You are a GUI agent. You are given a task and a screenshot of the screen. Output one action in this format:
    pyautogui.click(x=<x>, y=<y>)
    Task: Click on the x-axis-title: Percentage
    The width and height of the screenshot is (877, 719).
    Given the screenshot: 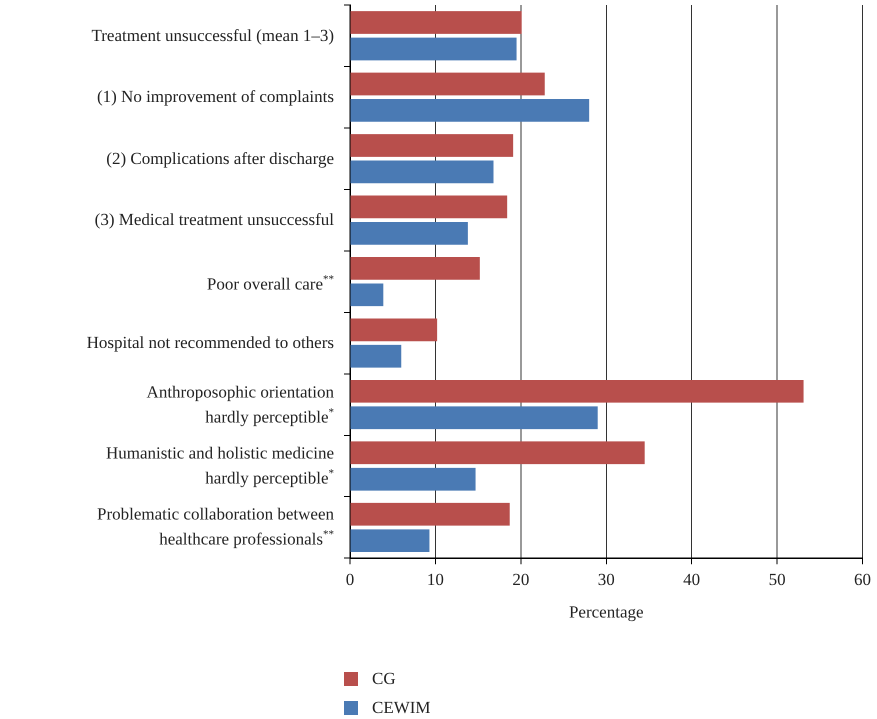 What is the action you would take?
    pyautogui.click(x=606, y=612)
    